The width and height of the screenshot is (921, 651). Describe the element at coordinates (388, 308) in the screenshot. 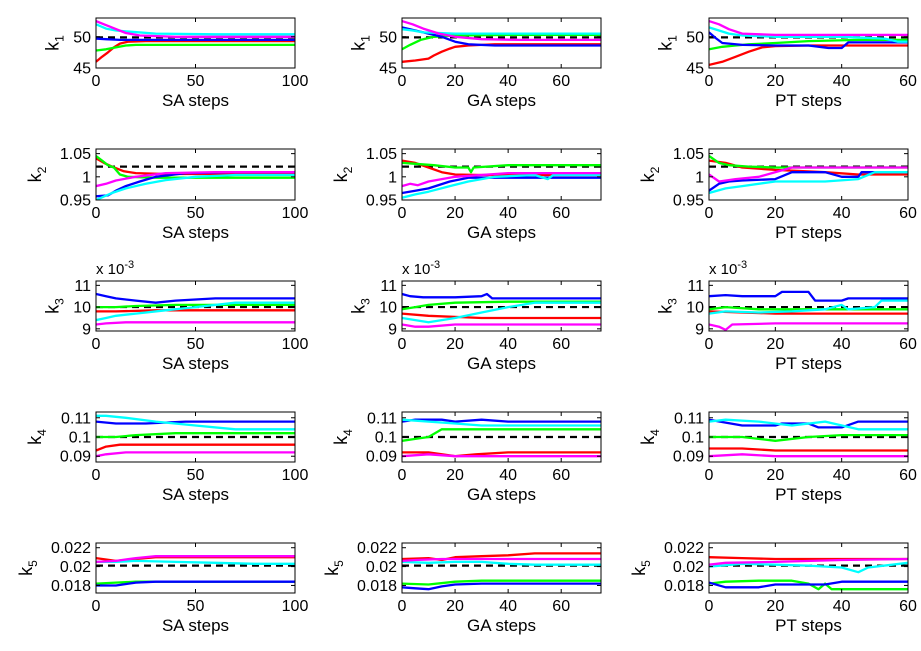

I see `y-tick-label: 10` at that location.